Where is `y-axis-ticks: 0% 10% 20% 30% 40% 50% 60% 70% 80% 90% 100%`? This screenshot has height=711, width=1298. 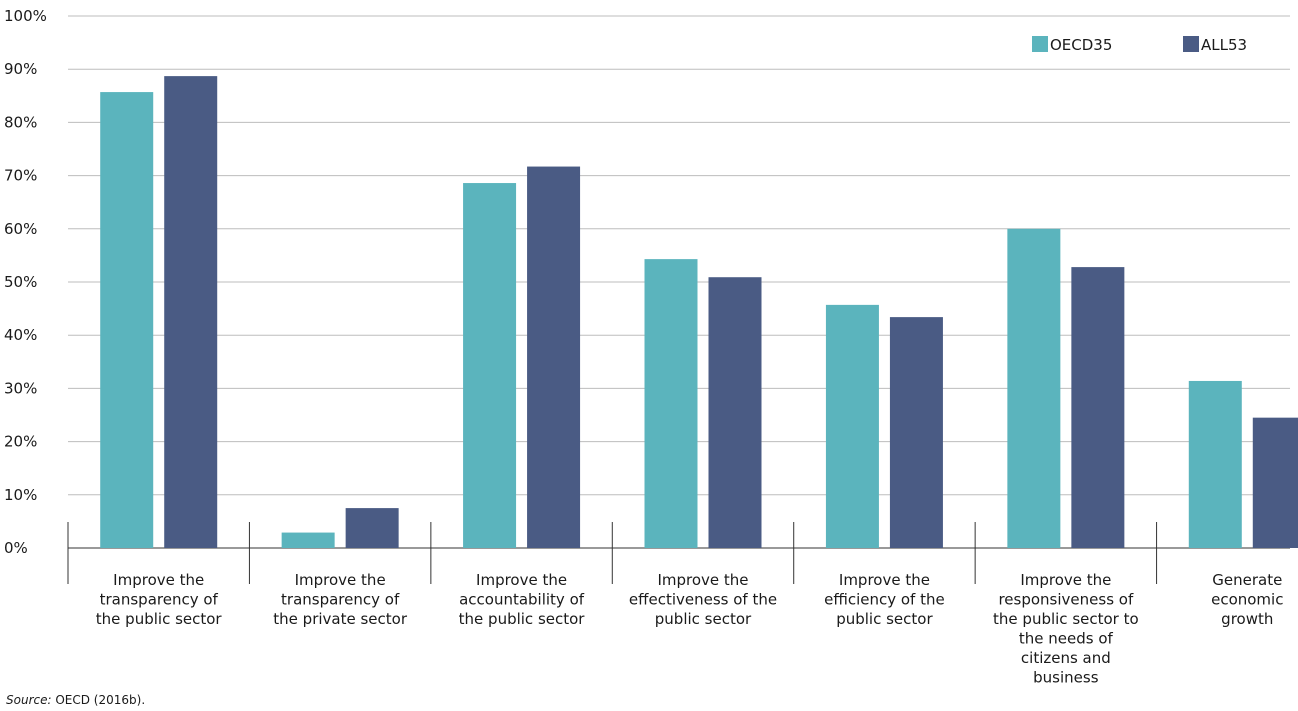 y-axis-ticks: 0% 10% 20% 30% 40% 50% 60% 70% 80% 90% 100% is located at coordinates (25, 282).